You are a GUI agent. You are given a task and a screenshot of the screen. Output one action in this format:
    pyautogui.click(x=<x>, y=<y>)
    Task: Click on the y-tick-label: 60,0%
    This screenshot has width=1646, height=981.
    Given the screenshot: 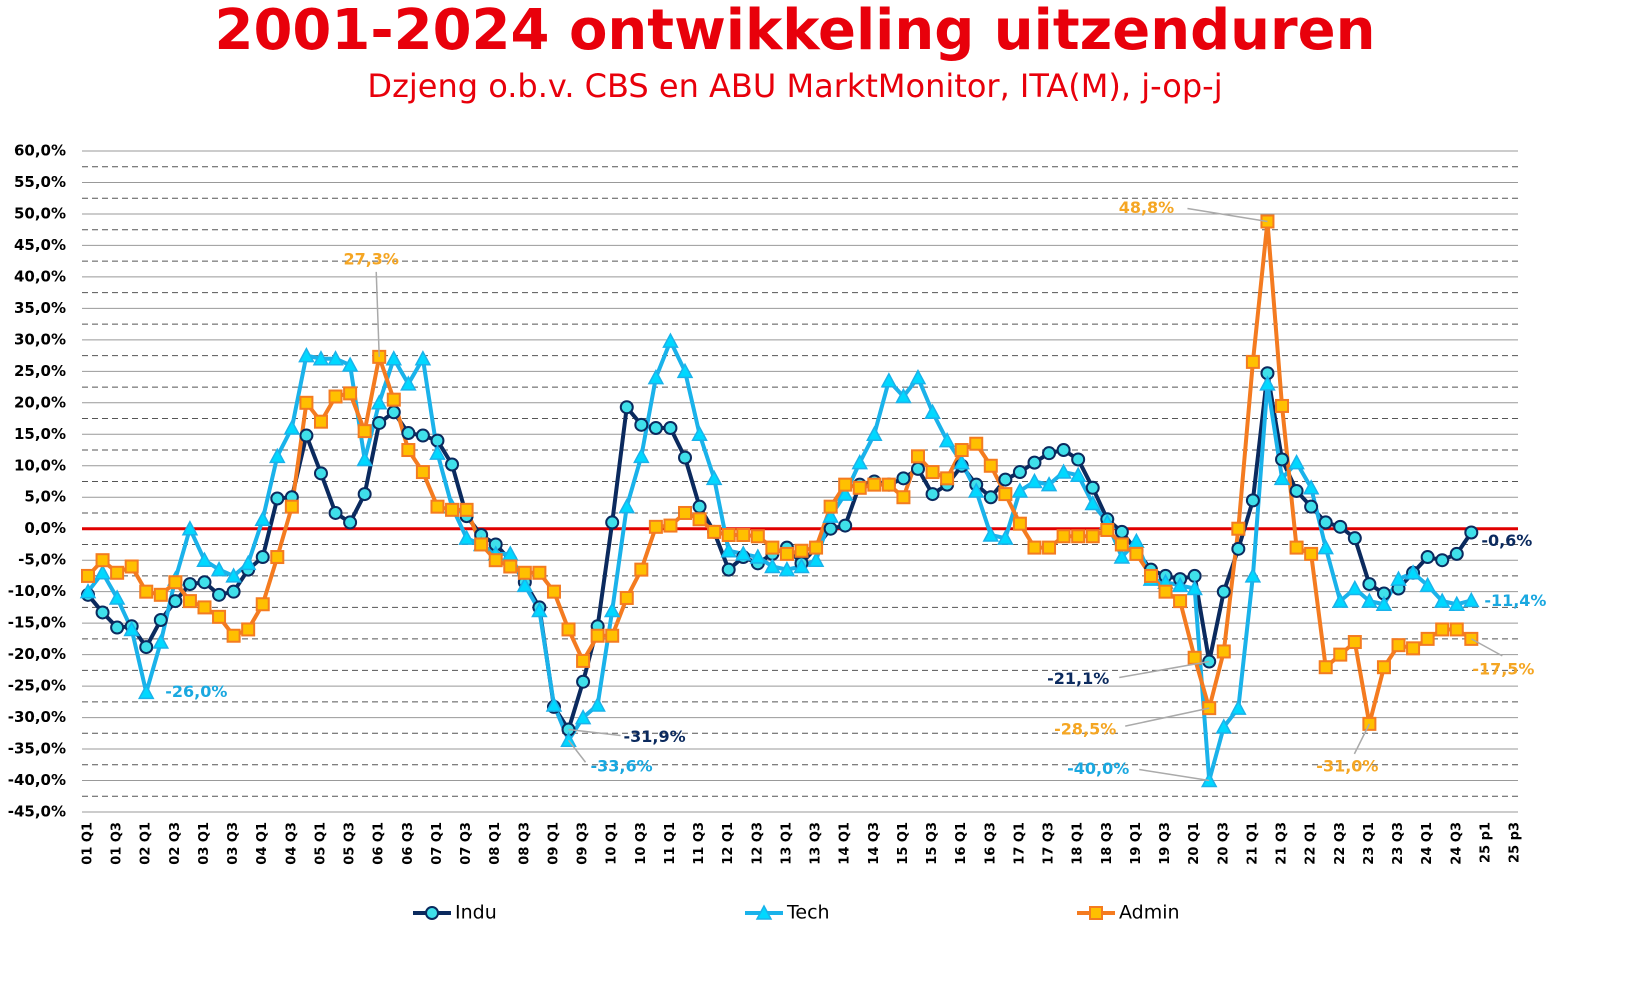 What is the action you would take?
    pyautogui.click(x=40, y=151)
    